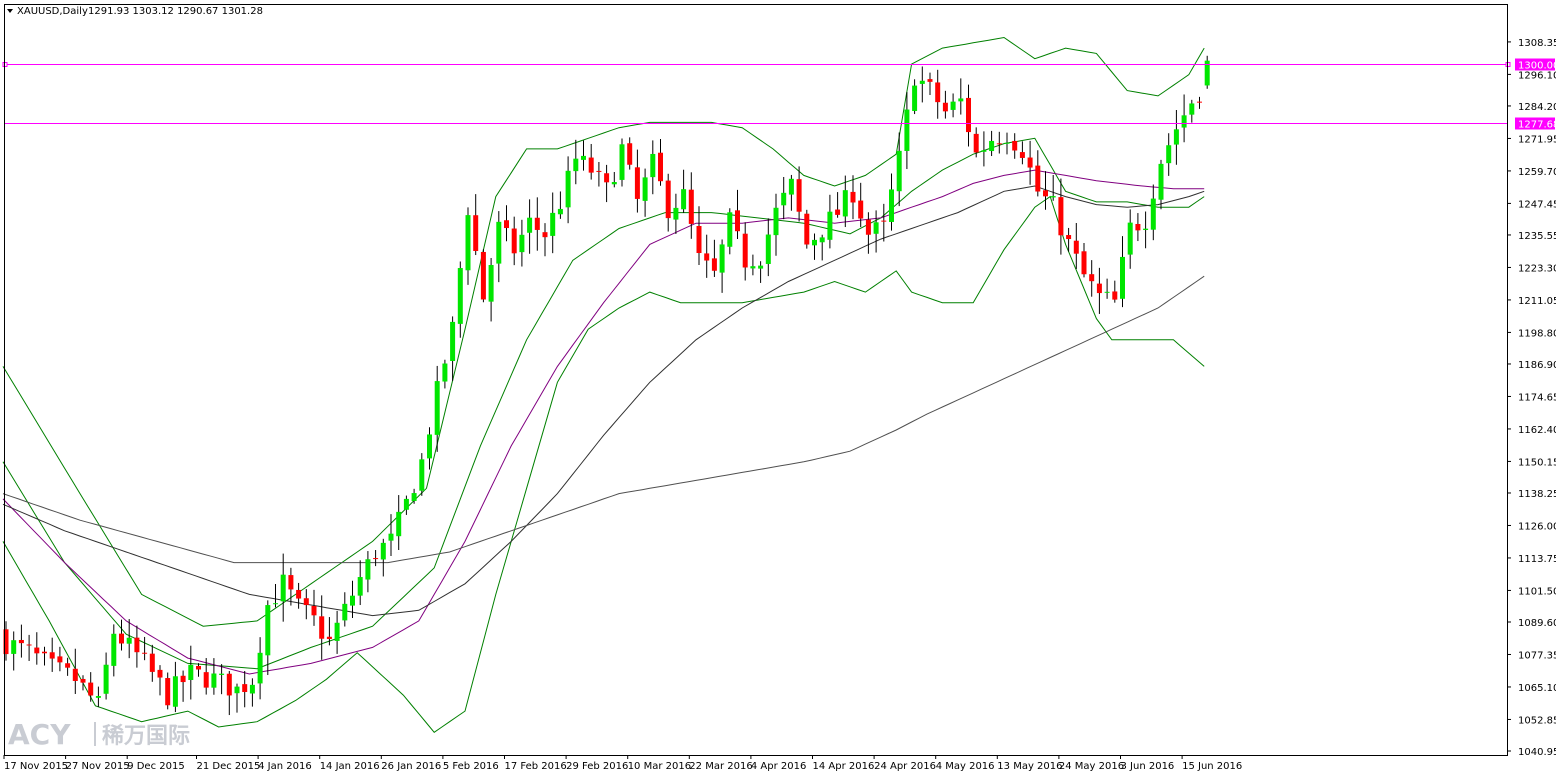  What do you see at coordinates (1537, 125) in the screenshot?
I see `price-level-label: 1277.68` at bounding box center [1537, 125].